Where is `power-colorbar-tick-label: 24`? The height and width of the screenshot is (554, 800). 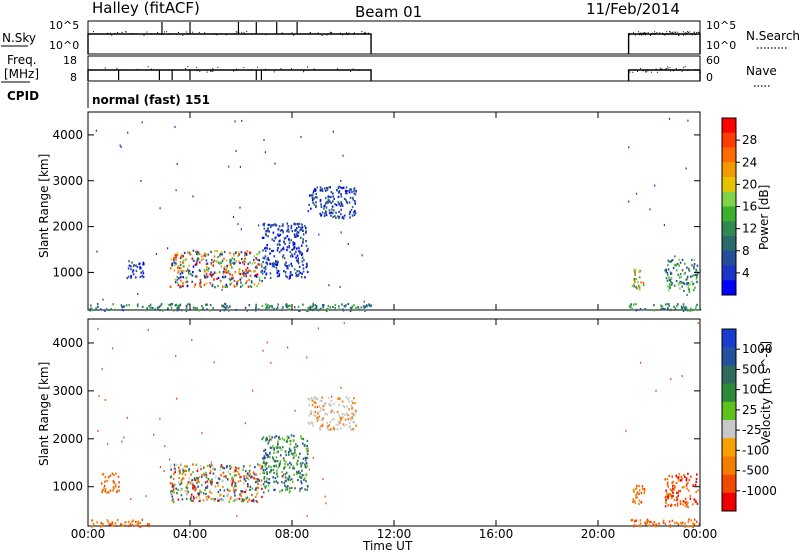 power-colorbar-tick-label: 24 is located at coordinates (749, 162).